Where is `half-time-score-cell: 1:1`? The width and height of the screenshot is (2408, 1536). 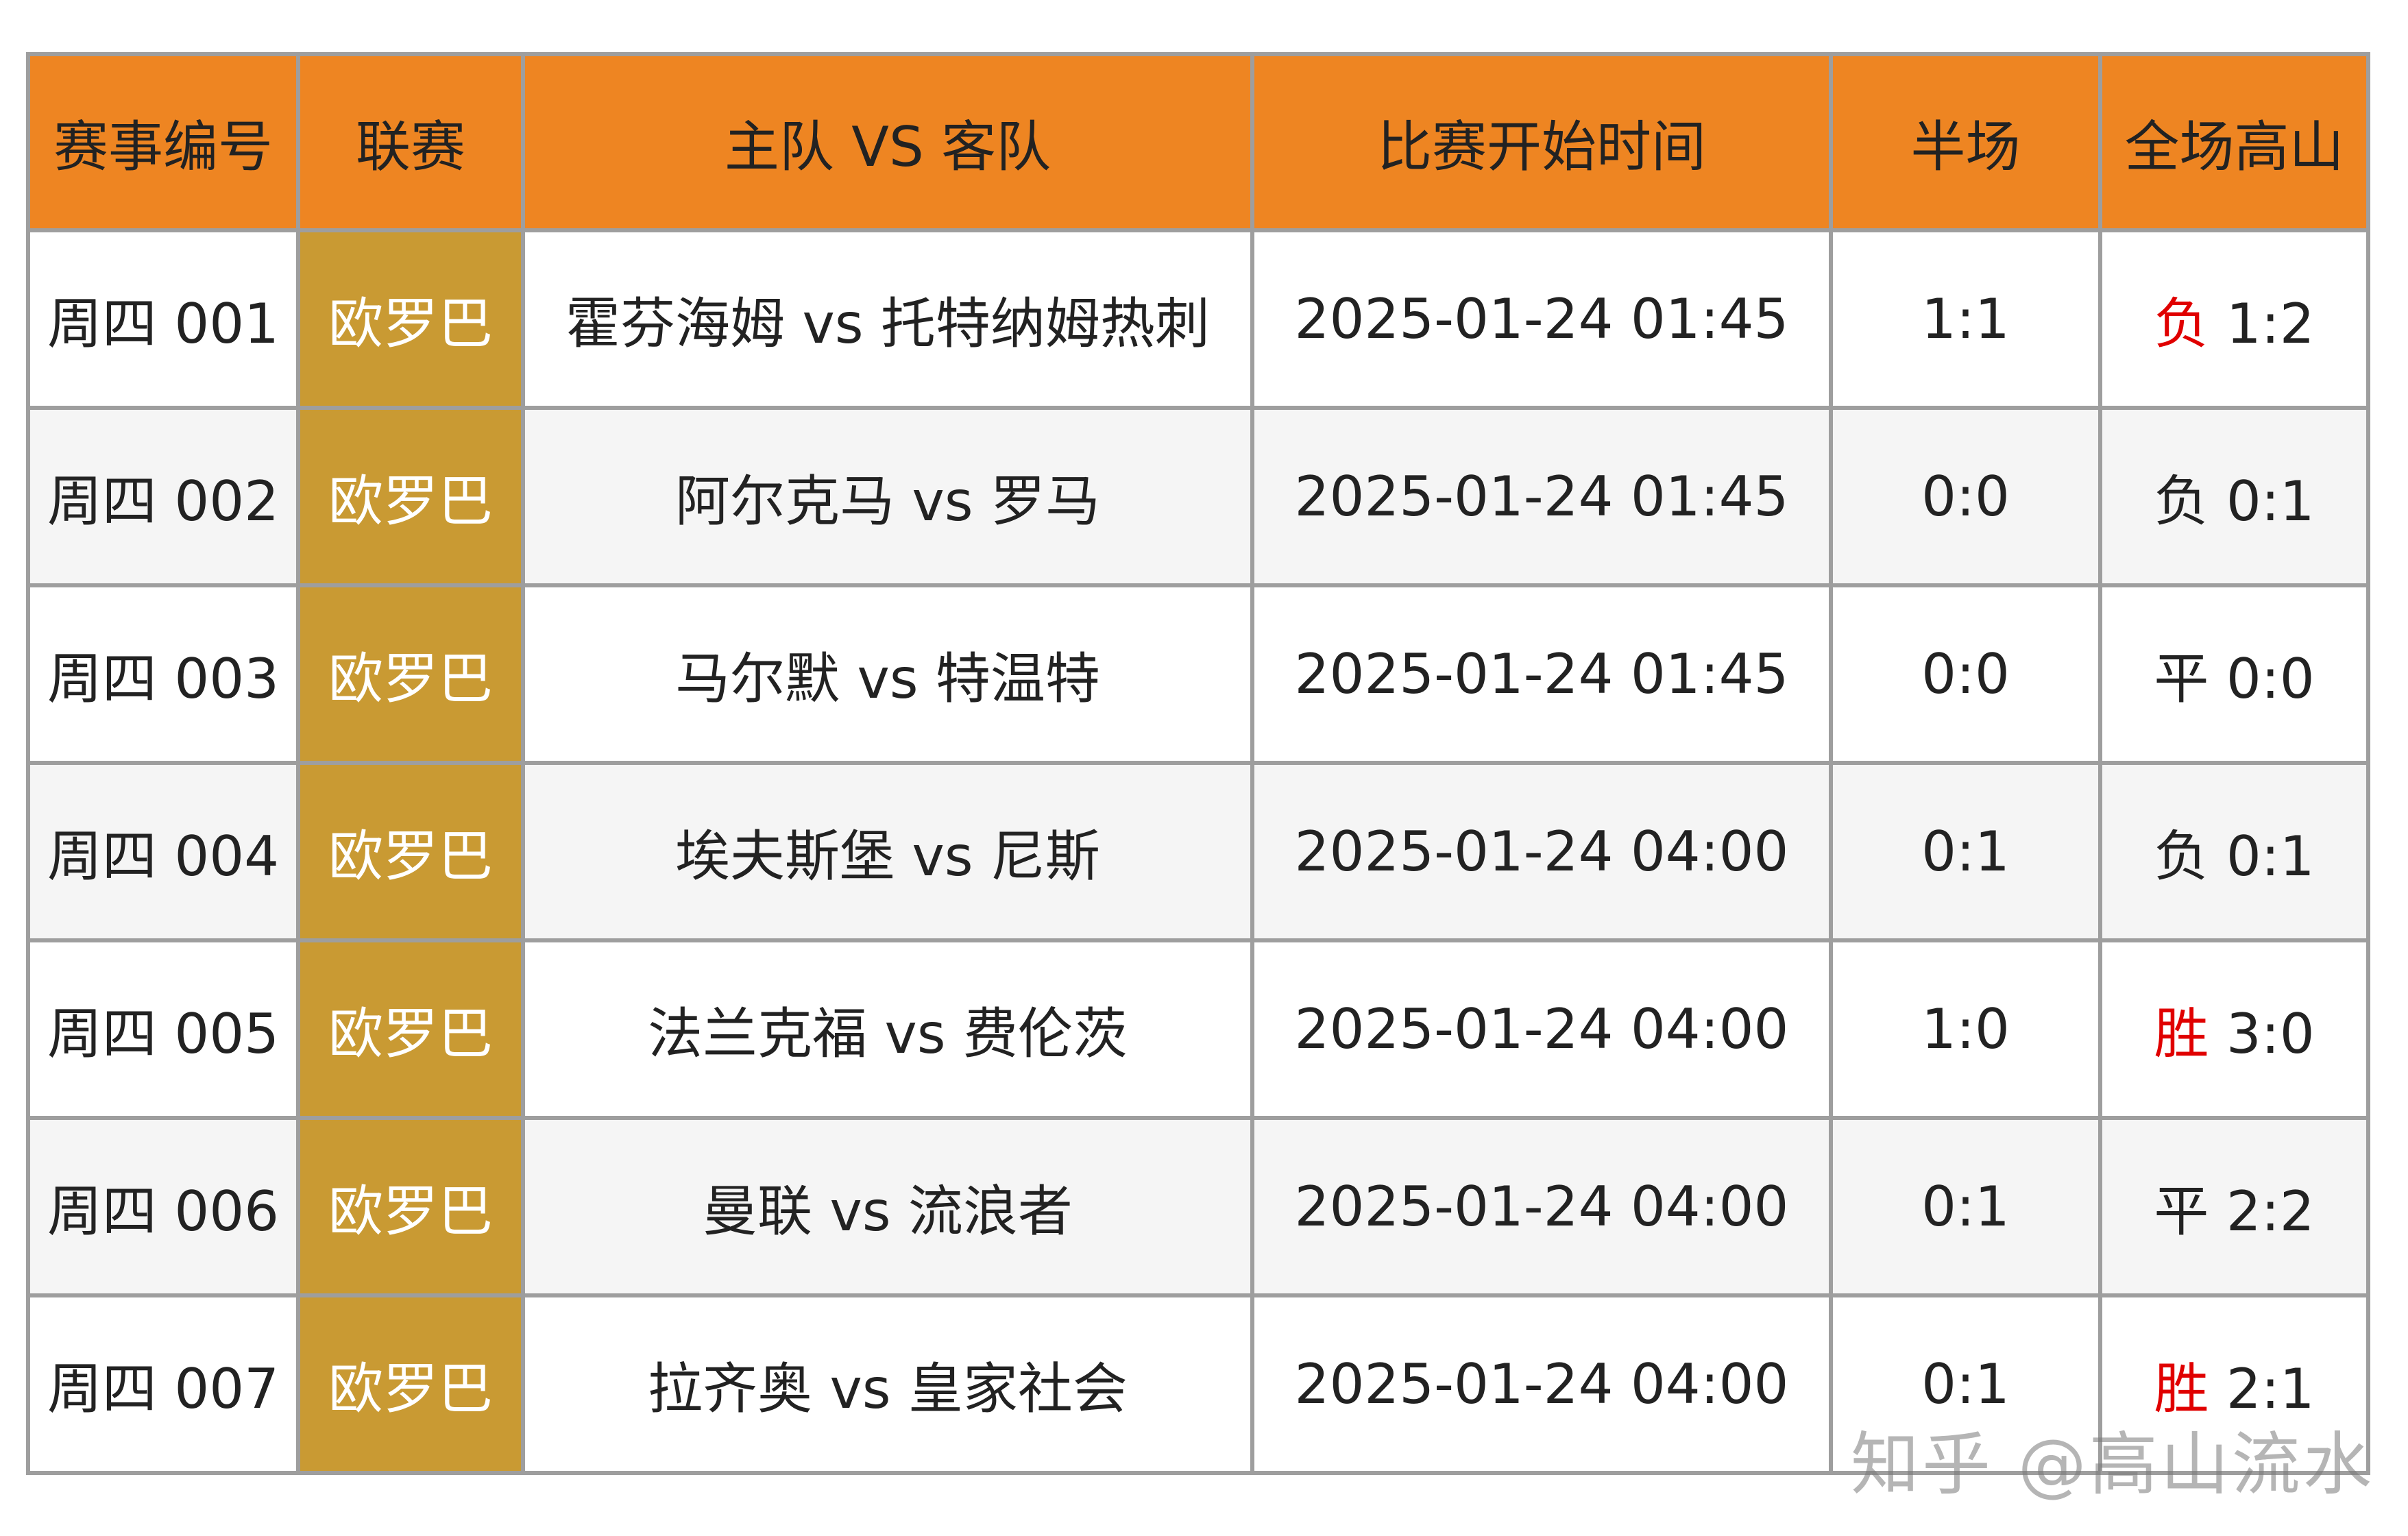 half-time-score-cell: 1:1 is located at coordinates (1965, 319).